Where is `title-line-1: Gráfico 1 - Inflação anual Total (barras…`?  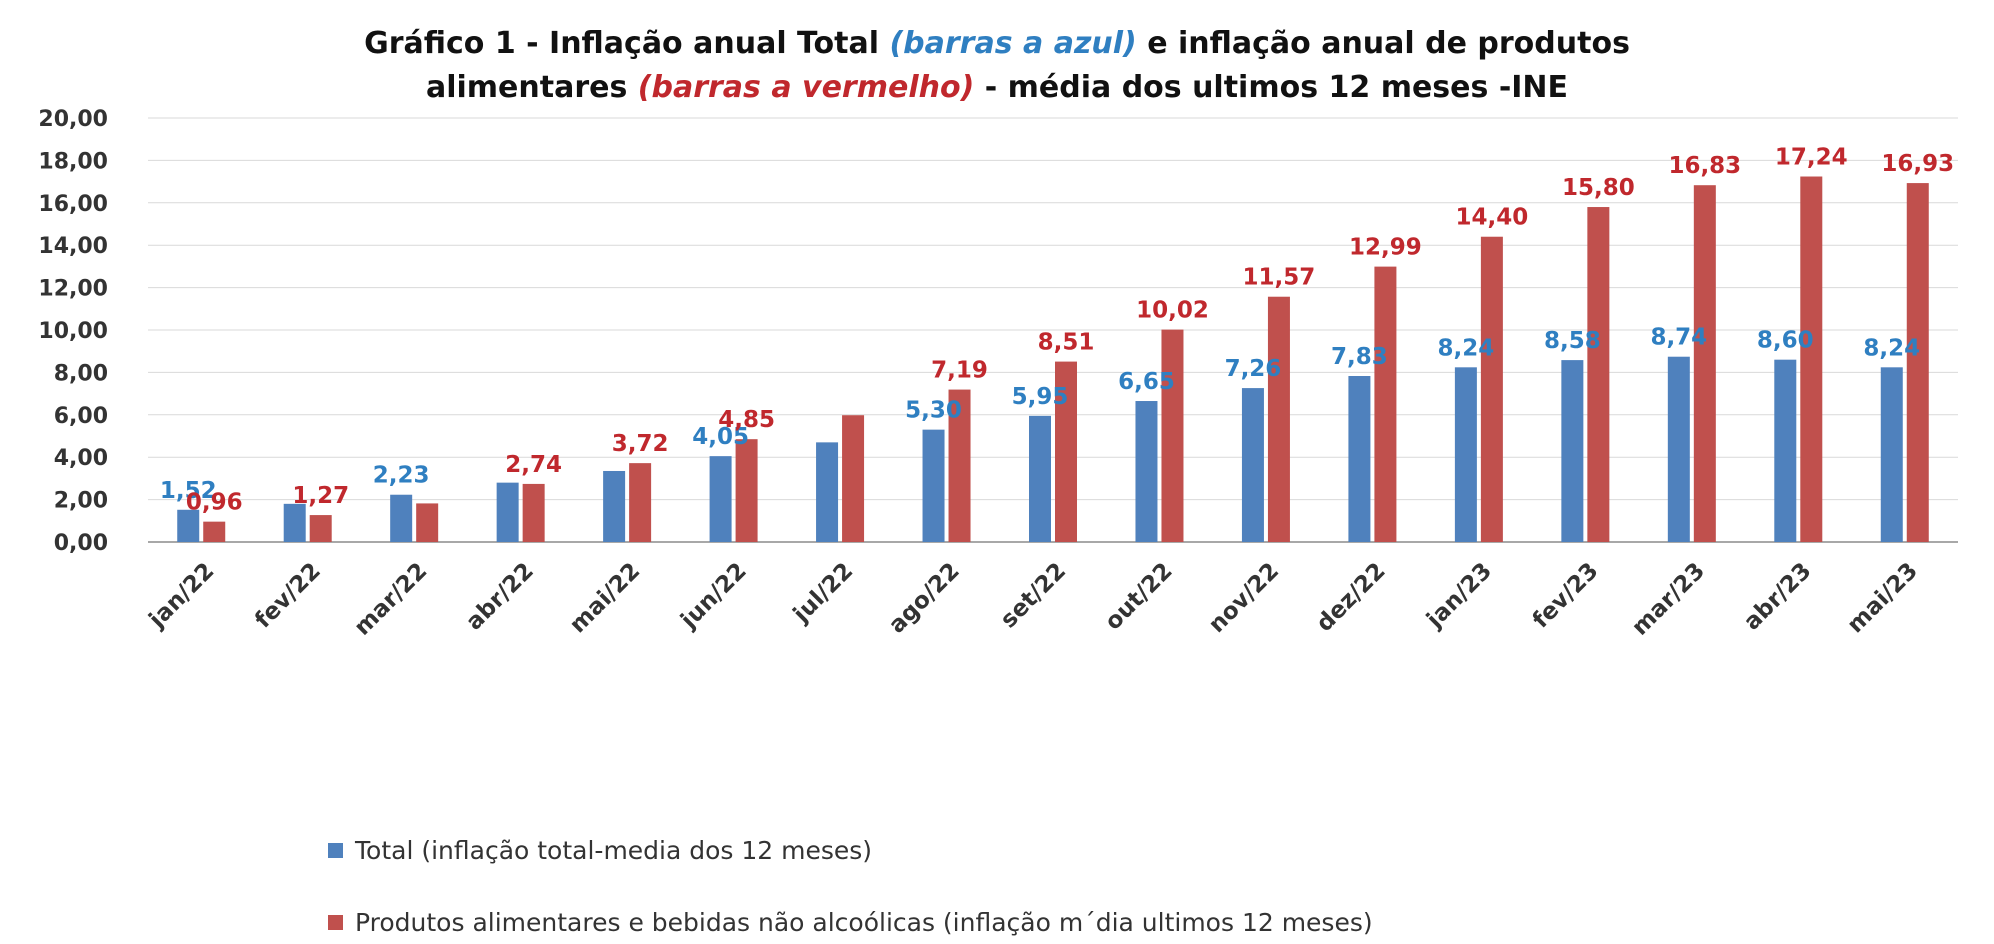
title-line-1: Gráfico 1 - Inflação anual Total (barras… is located at coordinates (997, 44).